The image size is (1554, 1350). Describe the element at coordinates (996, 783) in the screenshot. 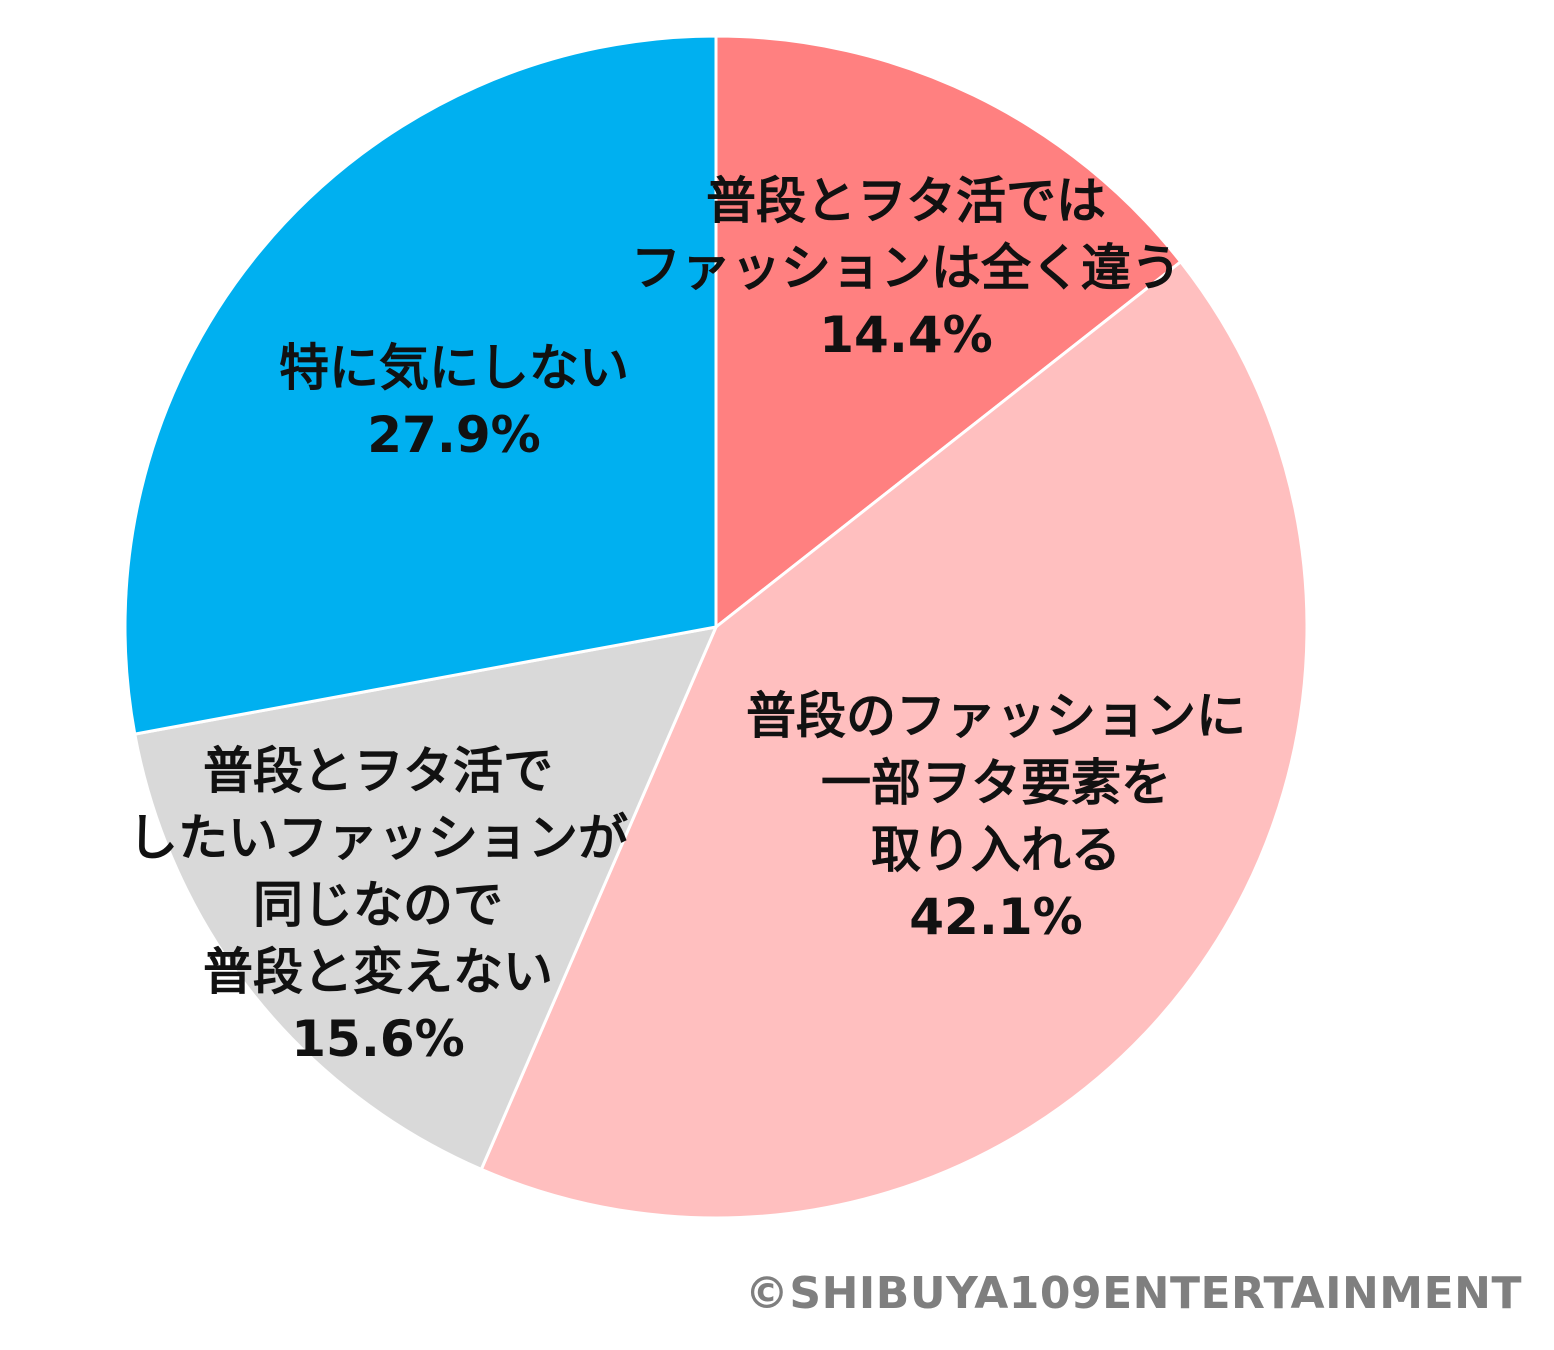

I see `slice-label-line: 一部ヲタ要素を` at that location.